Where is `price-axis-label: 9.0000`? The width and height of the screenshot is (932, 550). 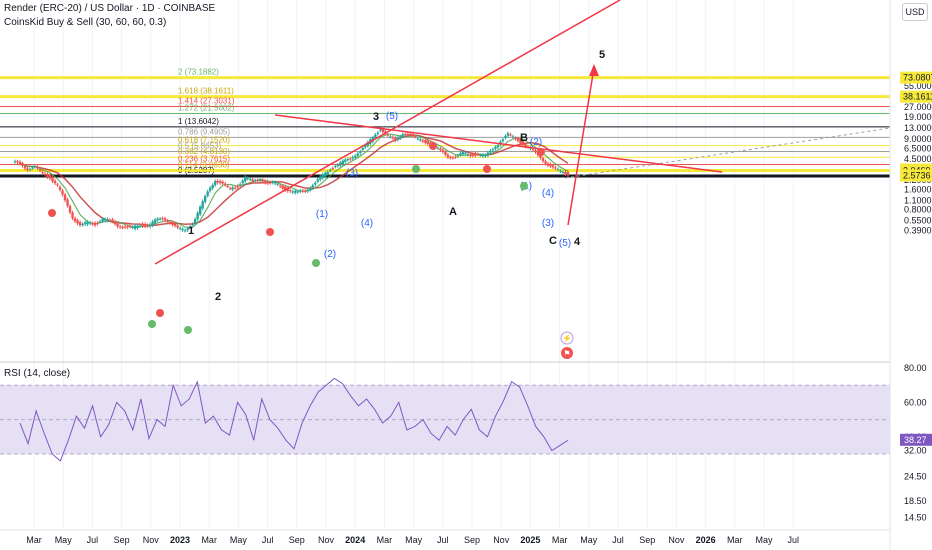
price-axis-label: 9.0000 is located at coordinates (918, 139).